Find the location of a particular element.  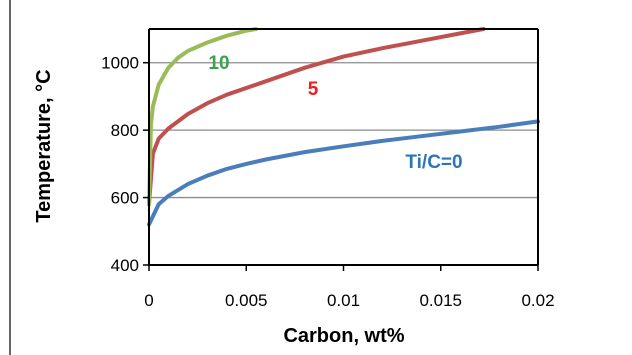

y-tick-label-800: 800 is located at coordinates (125, 130).